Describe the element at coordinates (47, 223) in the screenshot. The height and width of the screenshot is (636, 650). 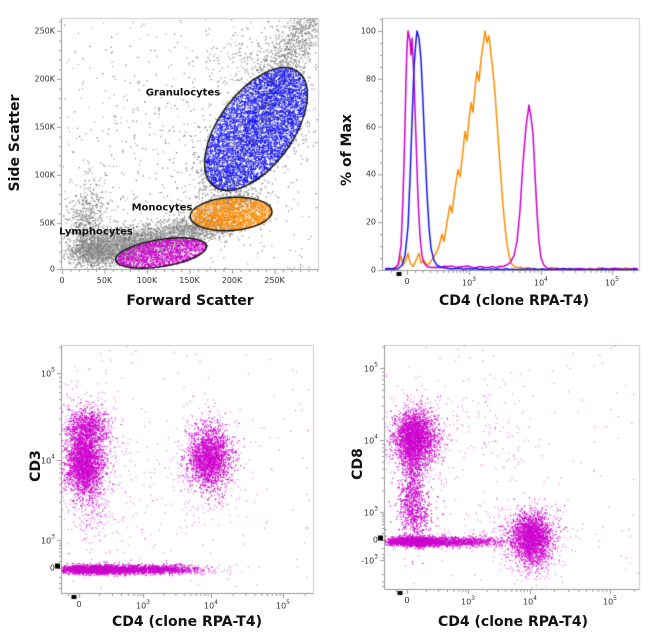
I see `y-tick-label: 50K` at that location.